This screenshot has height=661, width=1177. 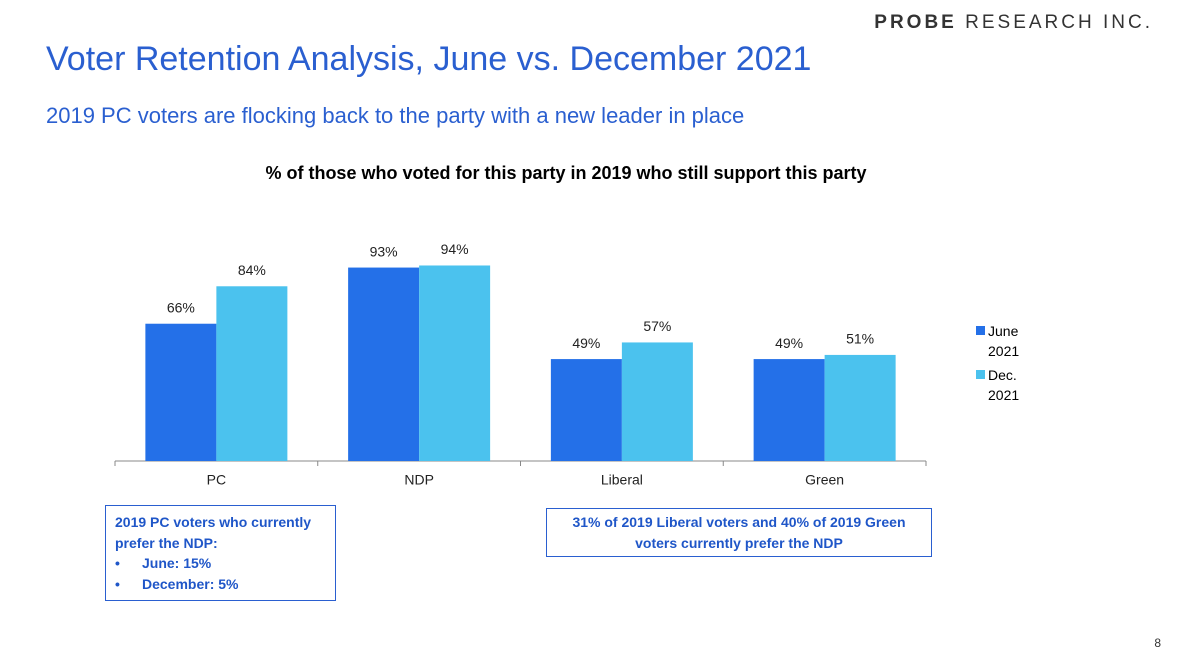 What do you see at coordinates (419, 480) in the screenshot?
I see `x-tick-label: NDP` at bounding box center [419, 480].